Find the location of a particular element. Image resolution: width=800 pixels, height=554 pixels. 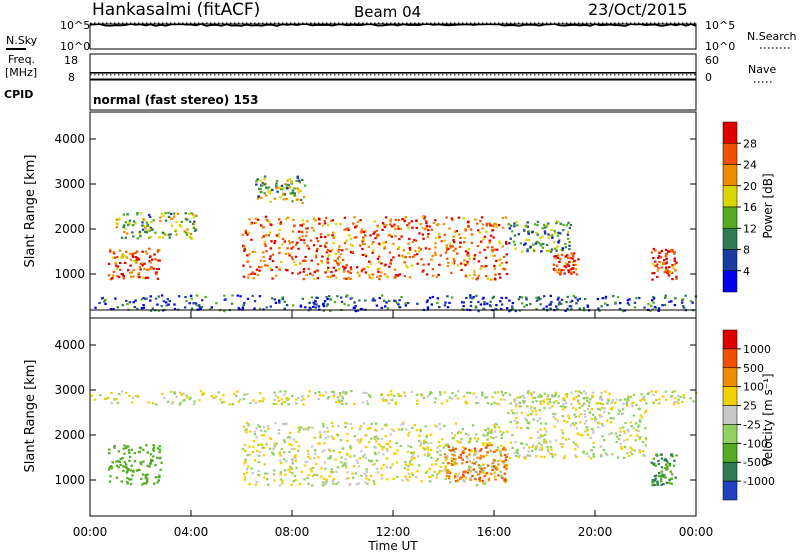

freq-panel: Freq. [MHz] 18 8 60 0 Nave is located at coordinates (390, 68).